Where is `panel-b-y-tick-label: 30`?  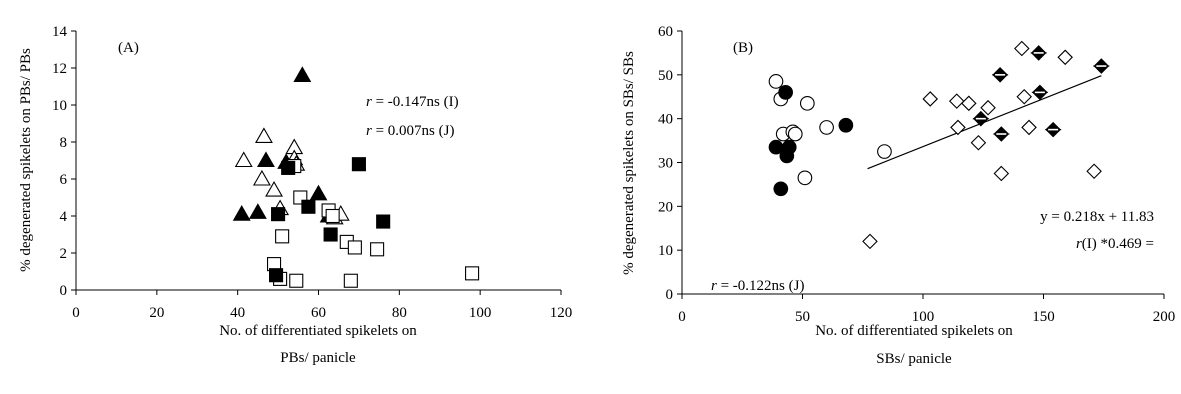
panel-b-y-tick-label: 30 is located at coordinates (665, 164).